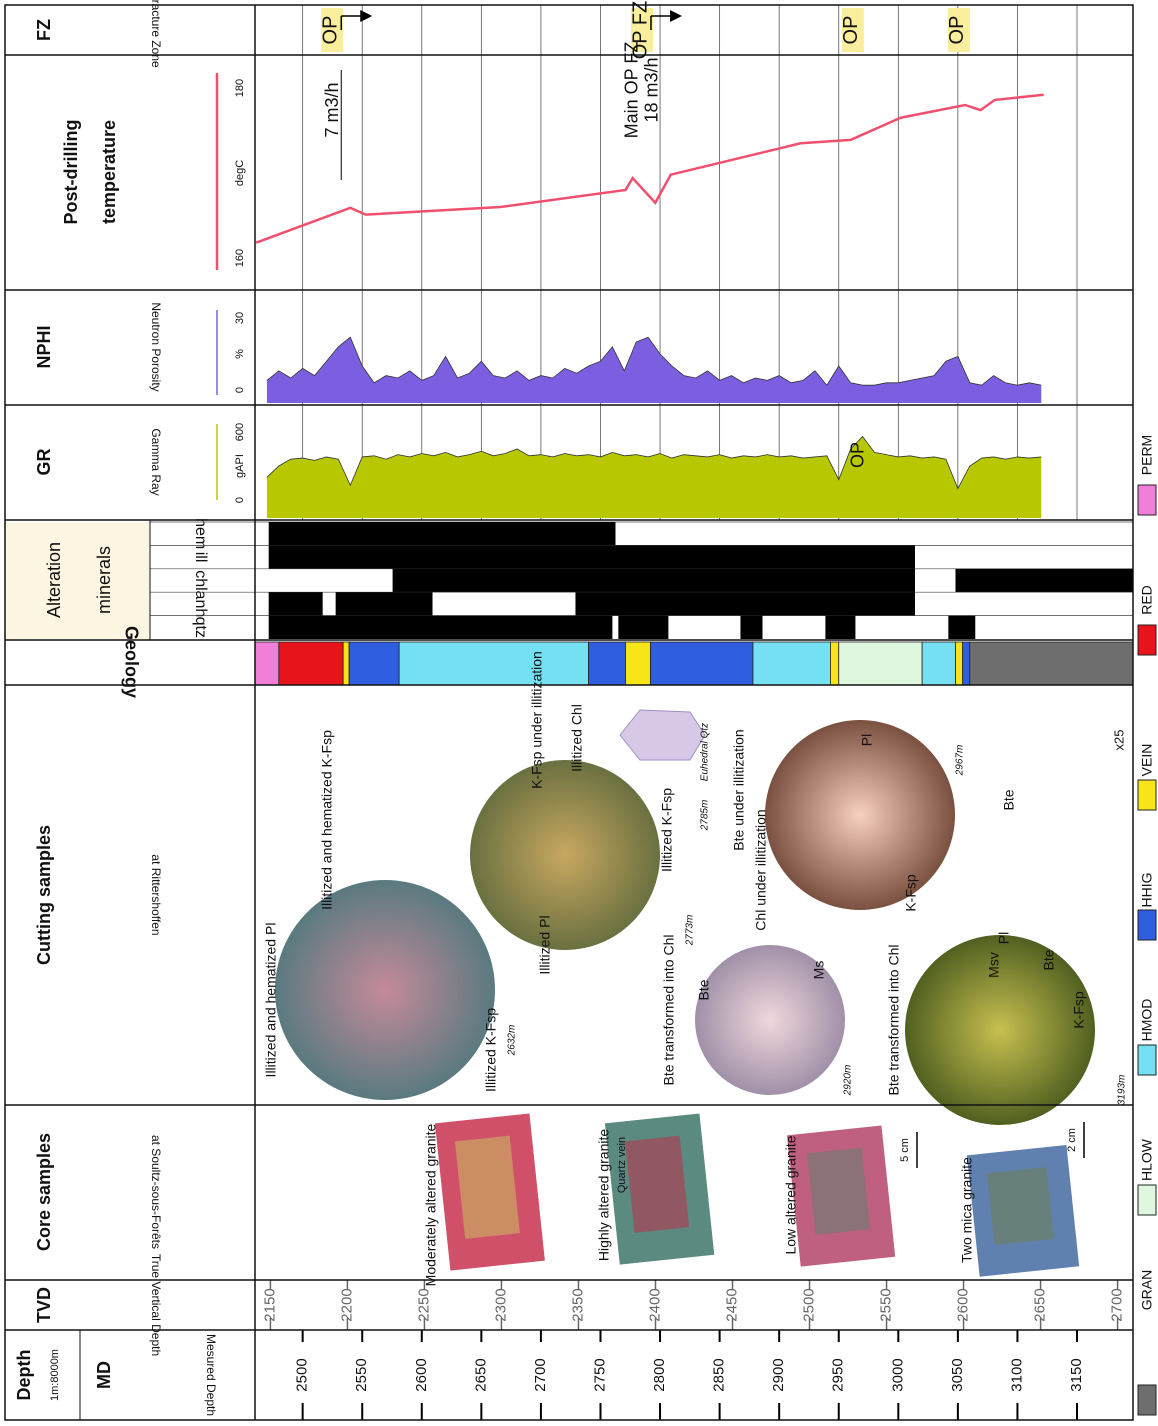 The height and width of the screenshot is (1426, 1158). Describe the element at coordinates (540, 1374) in the screenshot. I see `md-tick-label: 2700` at that location.